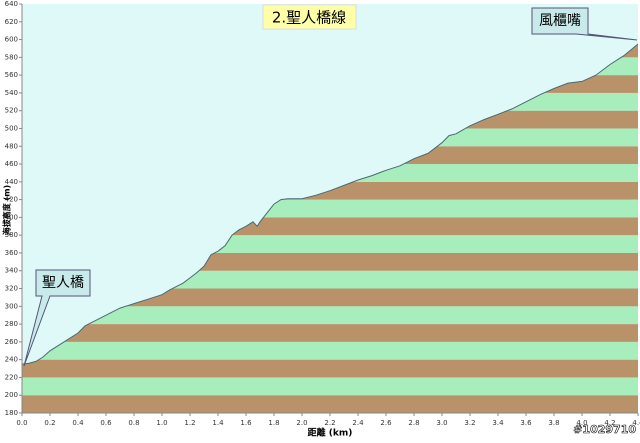 The image size is (640, 443). Describe the element at coordinates (11, 93) in the screenshot. I see `y-tick-label: 540` at that location.